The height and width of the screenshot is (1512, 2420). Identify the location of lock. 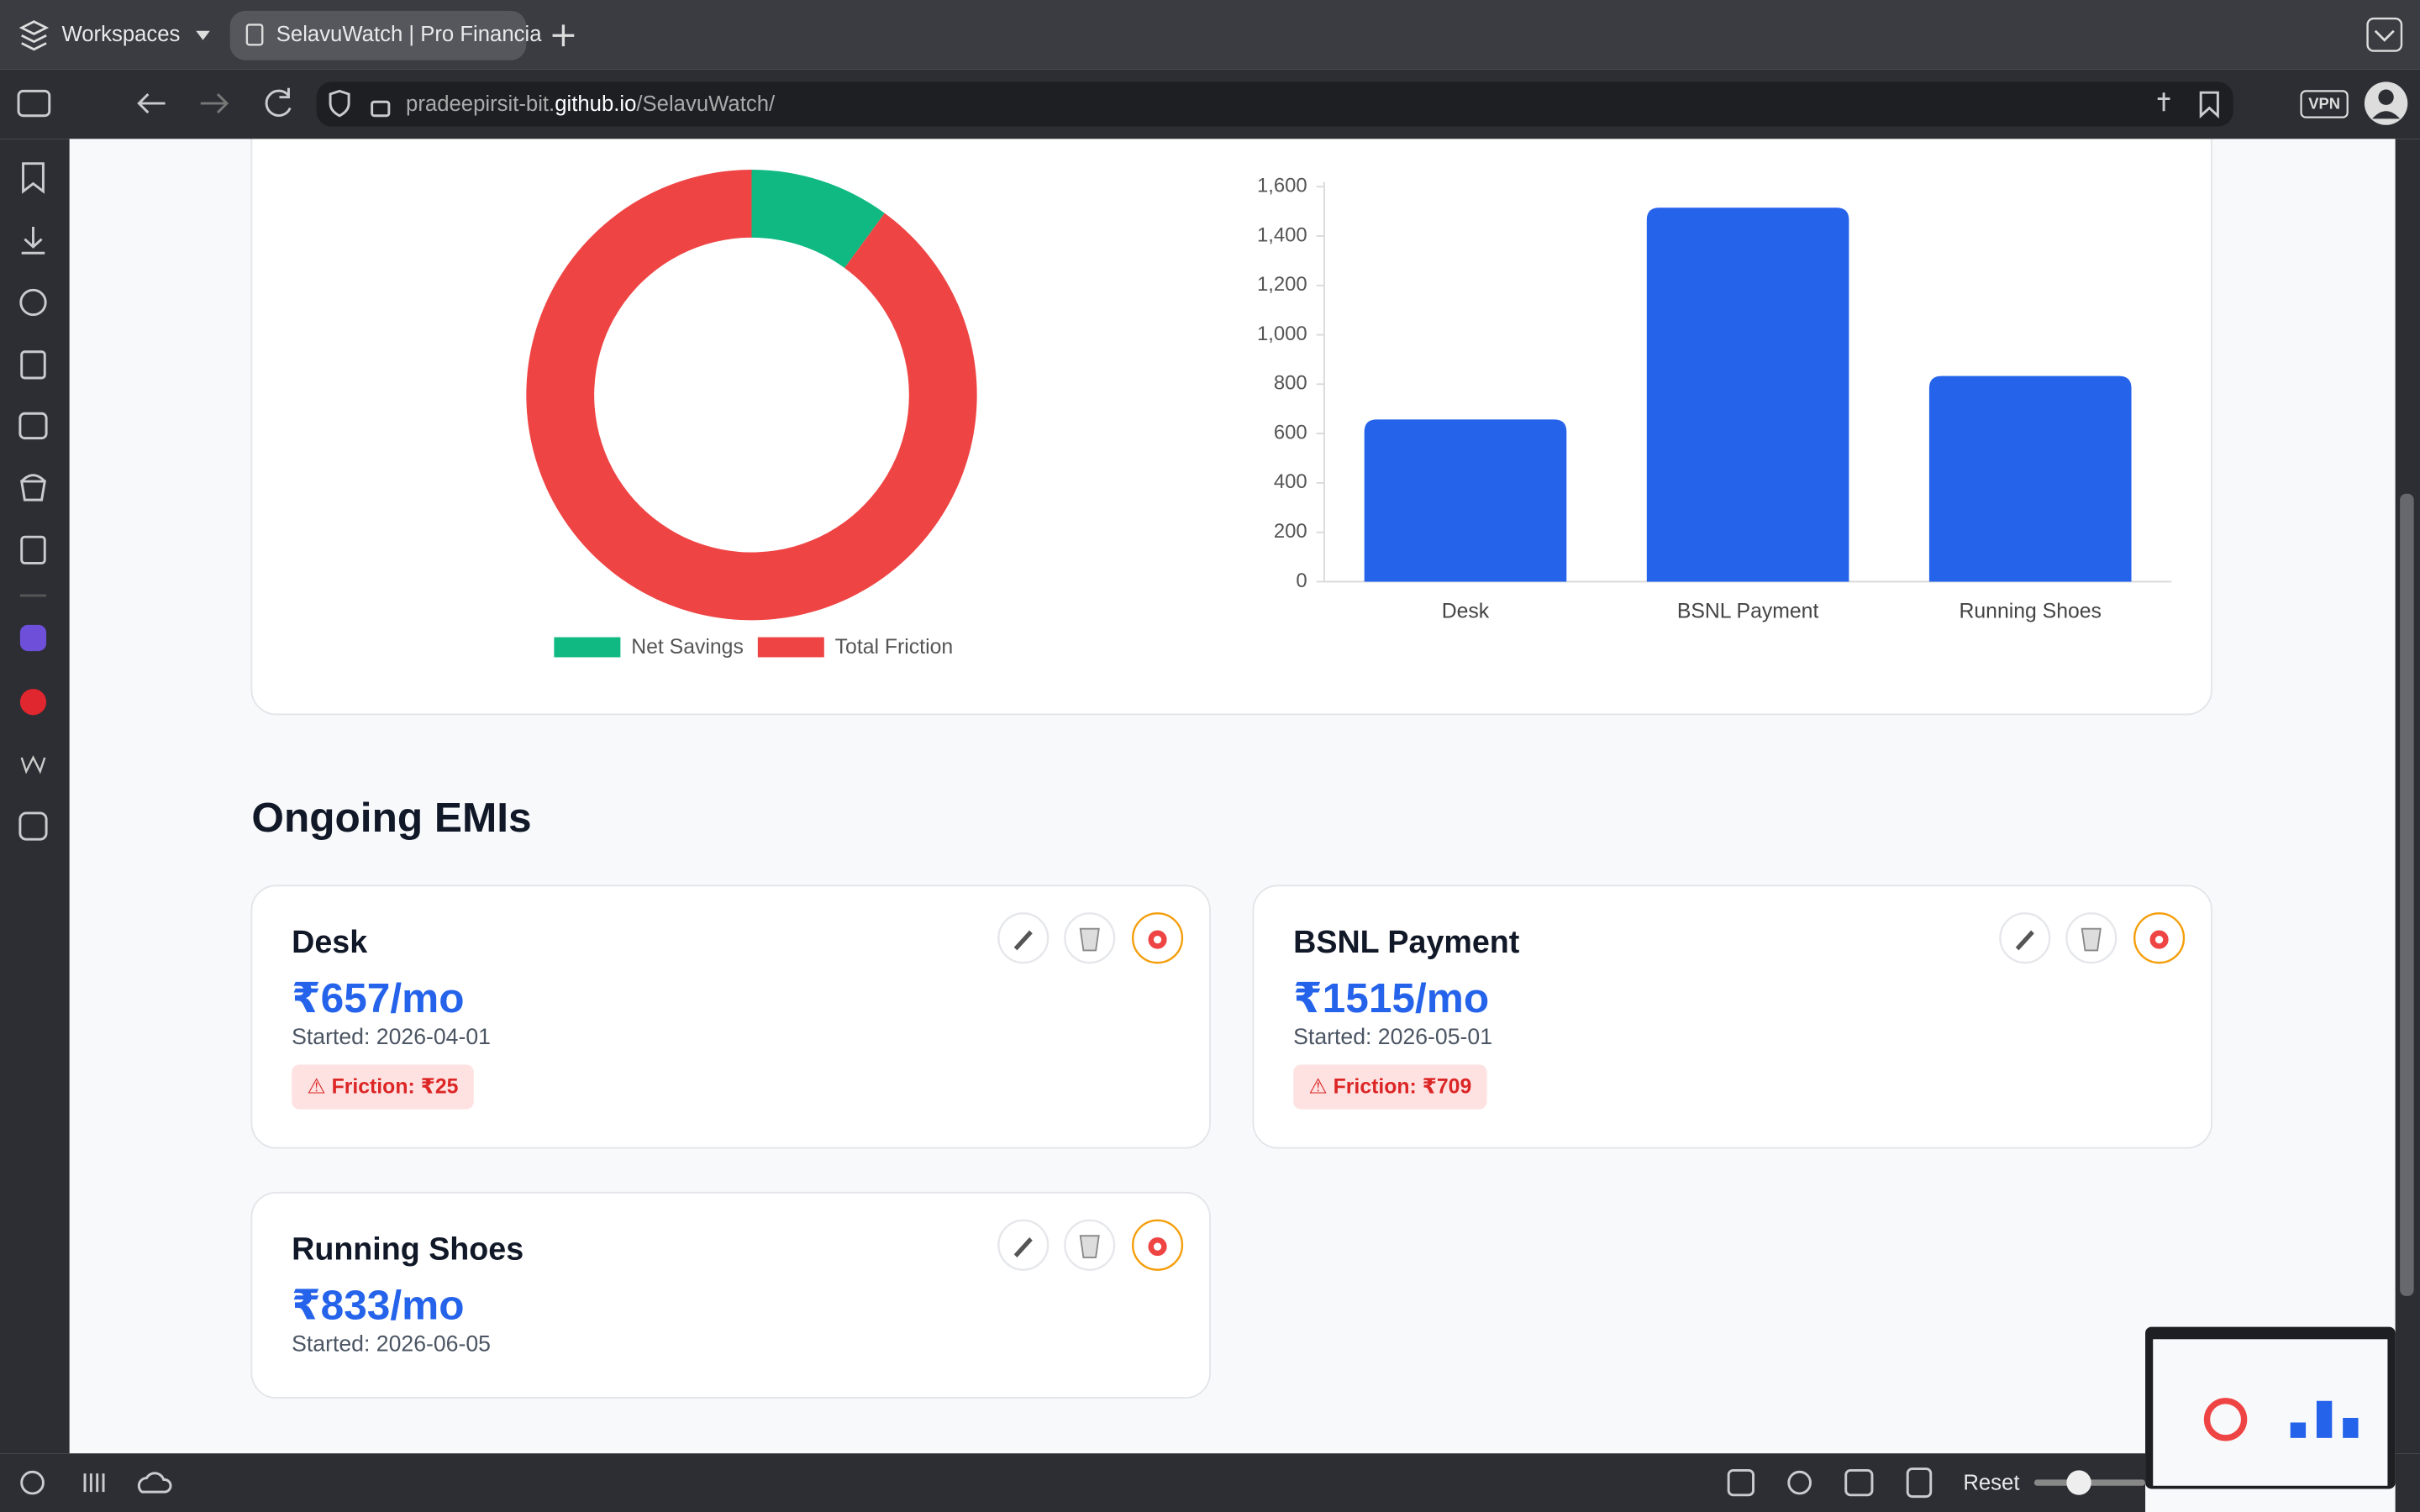
(381, 109).